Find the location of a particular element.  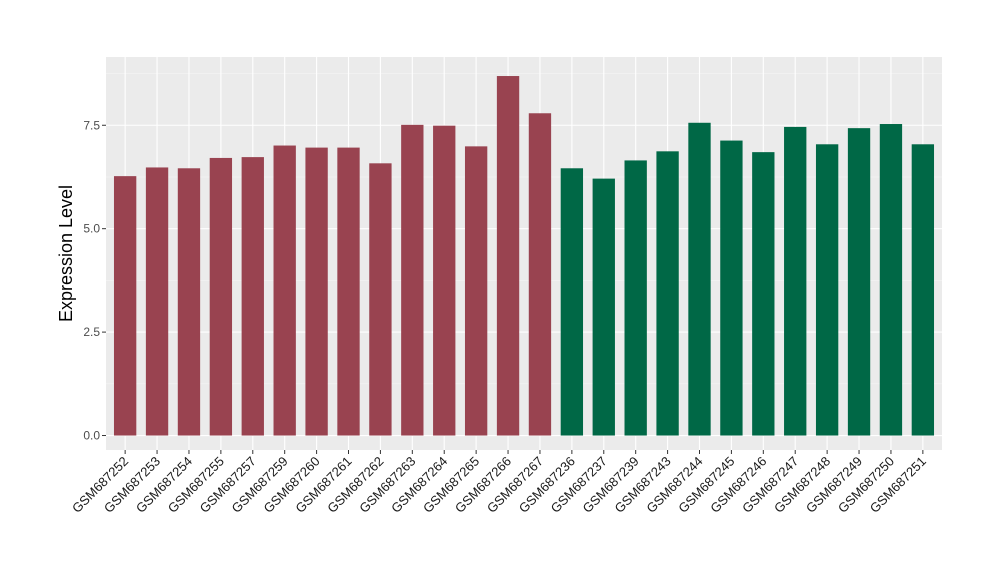

bar-gsm687267 is located at coordinates (540, 274).